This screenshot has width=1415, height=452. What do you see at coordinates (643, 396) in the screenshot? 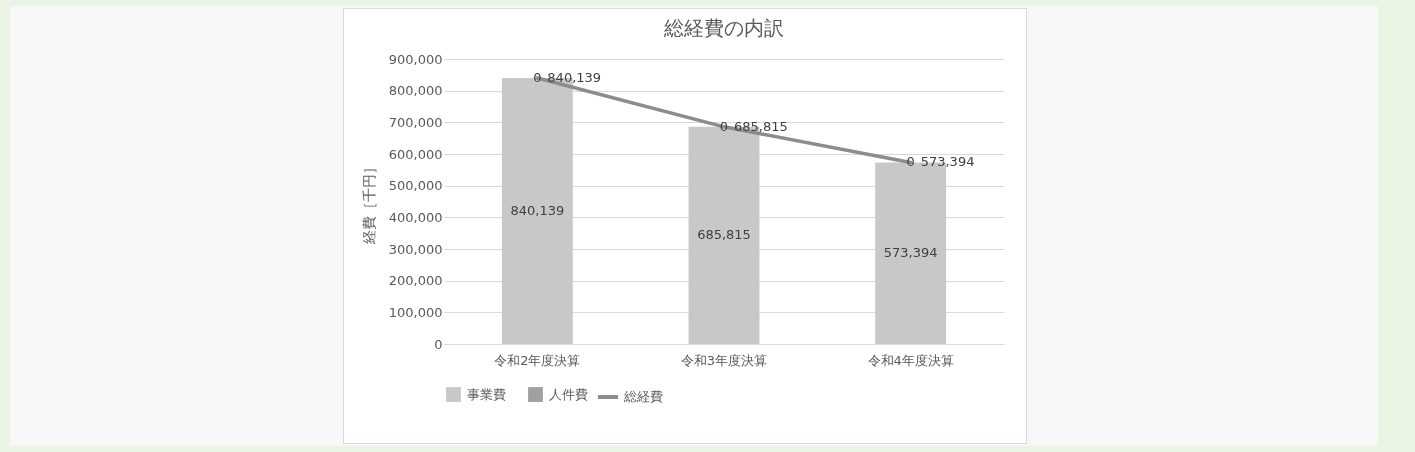
I see `legend-label: 総経費` at bounding box center [643, 396].